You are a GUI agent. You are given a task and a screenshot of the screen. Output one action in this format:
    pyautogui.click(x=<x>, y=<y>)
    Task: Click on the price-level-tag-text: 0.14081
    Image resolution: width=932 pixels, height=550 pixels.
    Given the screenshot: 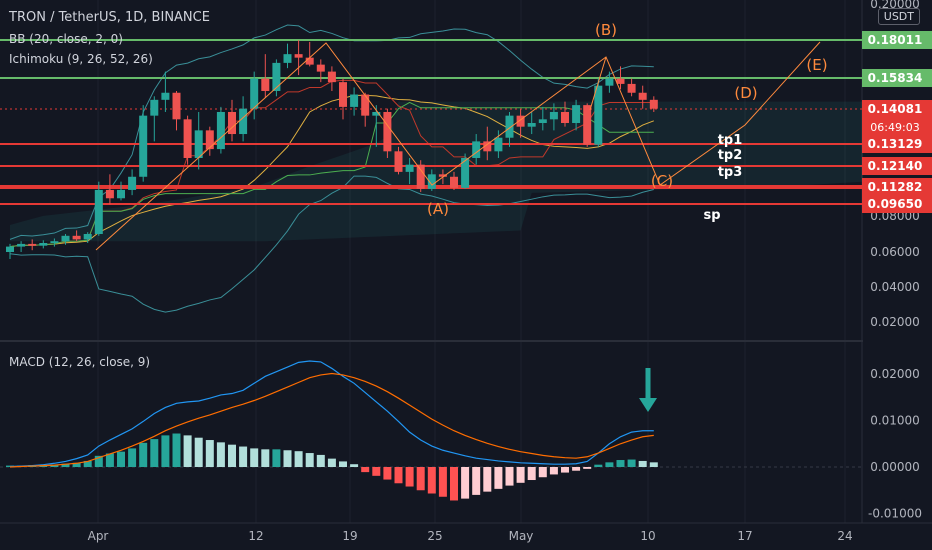 What is the action you would take?
    pyautogui.click(x=895, y=109)
    